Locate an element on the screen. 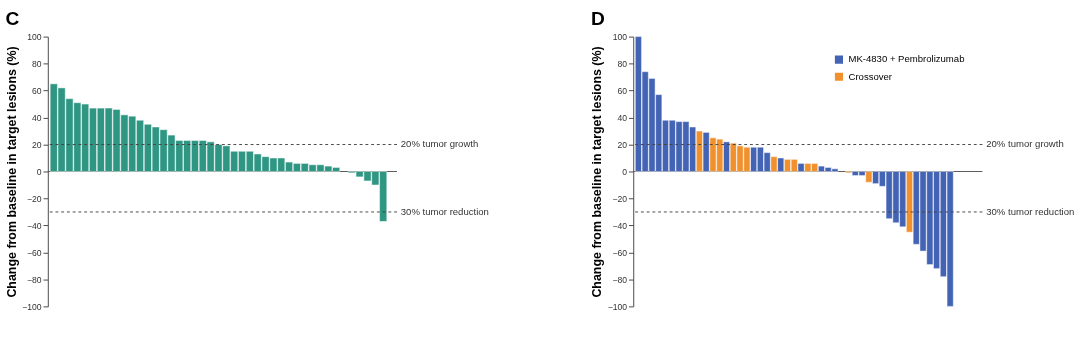 The height and width of the screenshot is (341, 1080). chart-title: C is located at coordinates (12, 19).